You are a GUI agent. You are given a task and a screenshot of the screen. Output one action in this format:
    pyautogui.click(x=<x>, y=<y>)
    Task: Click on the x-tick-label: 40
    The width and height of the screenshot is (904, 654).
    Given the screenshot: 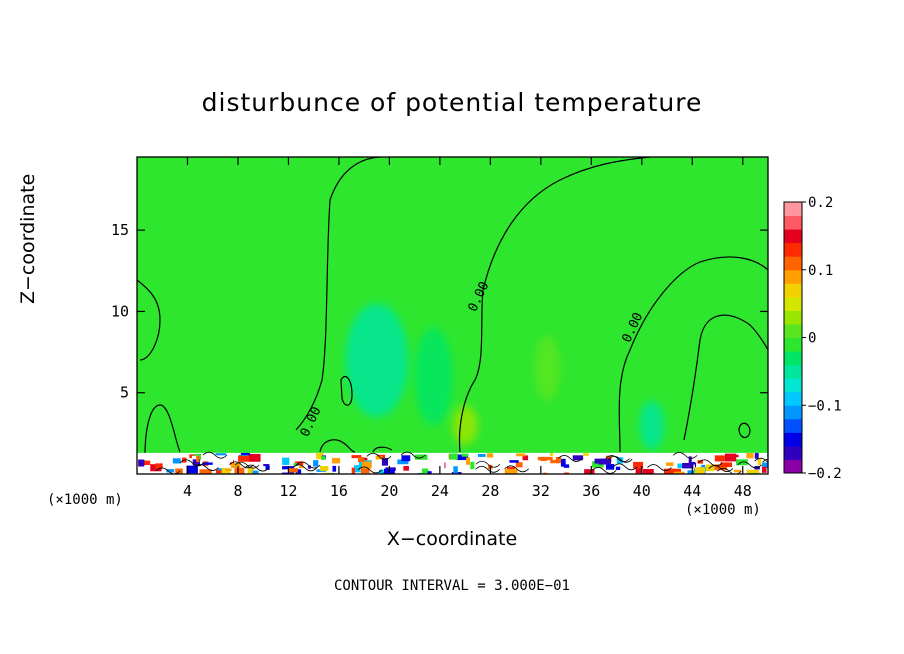 What is the action you would take?
    pyautogui.click(x=642, y=491)
    